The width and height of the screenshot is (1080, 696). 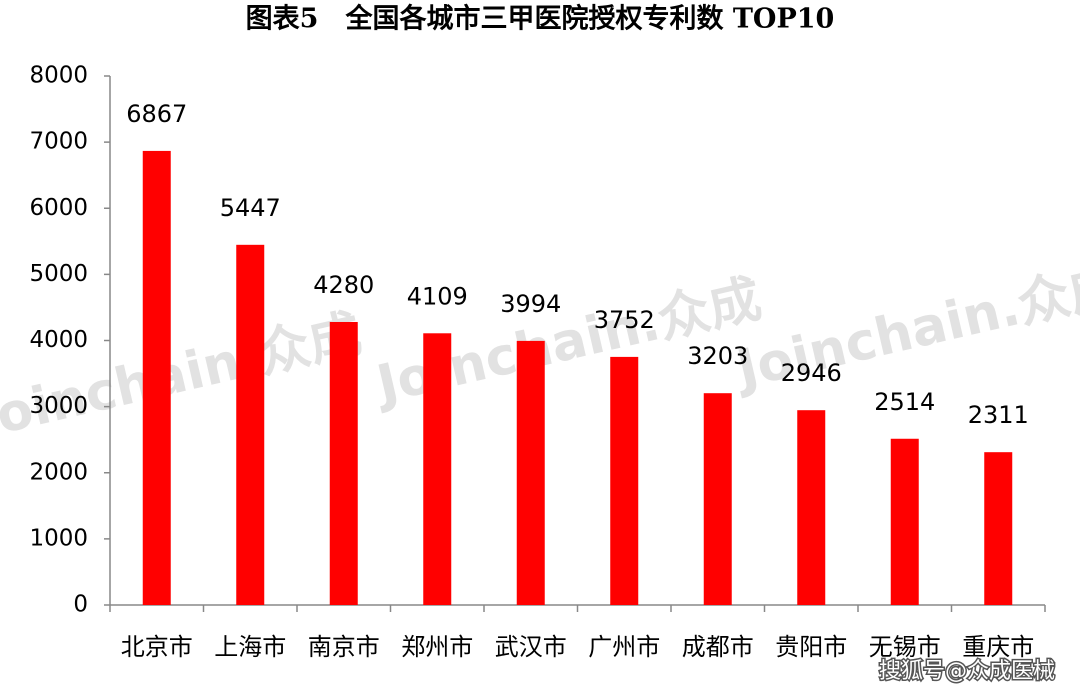 I want to click on data-label: 2514, so click(x=904, y=402).